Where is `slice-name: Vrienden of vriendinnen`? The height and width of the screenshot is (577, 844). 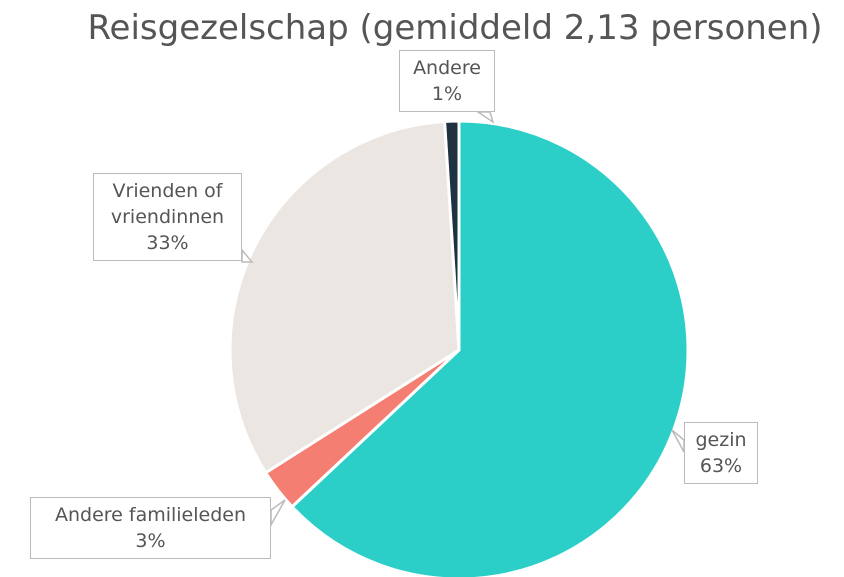 slice-name: Vrienden of vriendinnen is located at coordinates (167, 204).